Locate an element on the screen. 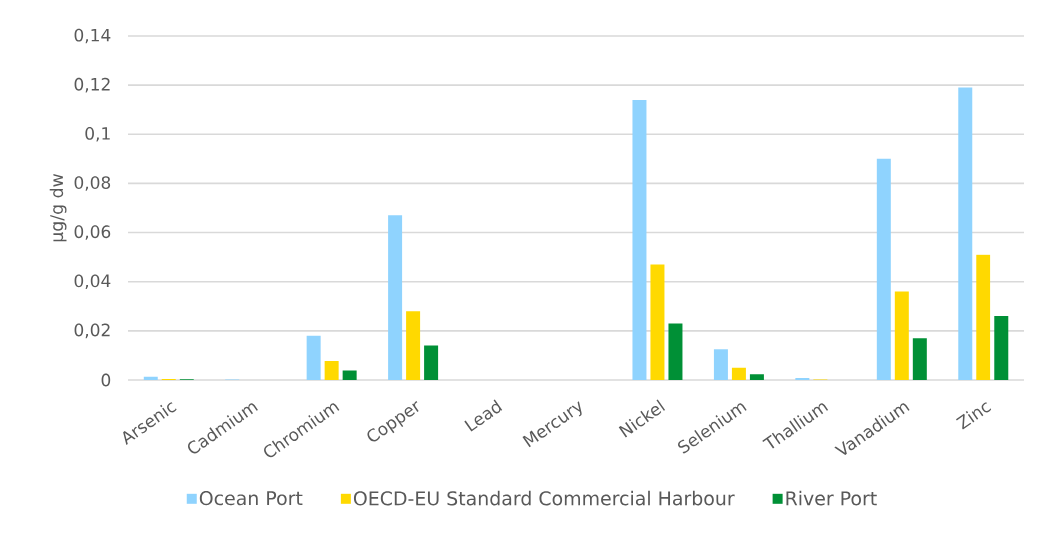  y-axis-title: µg/g dw is located at coordinates (58, 207).